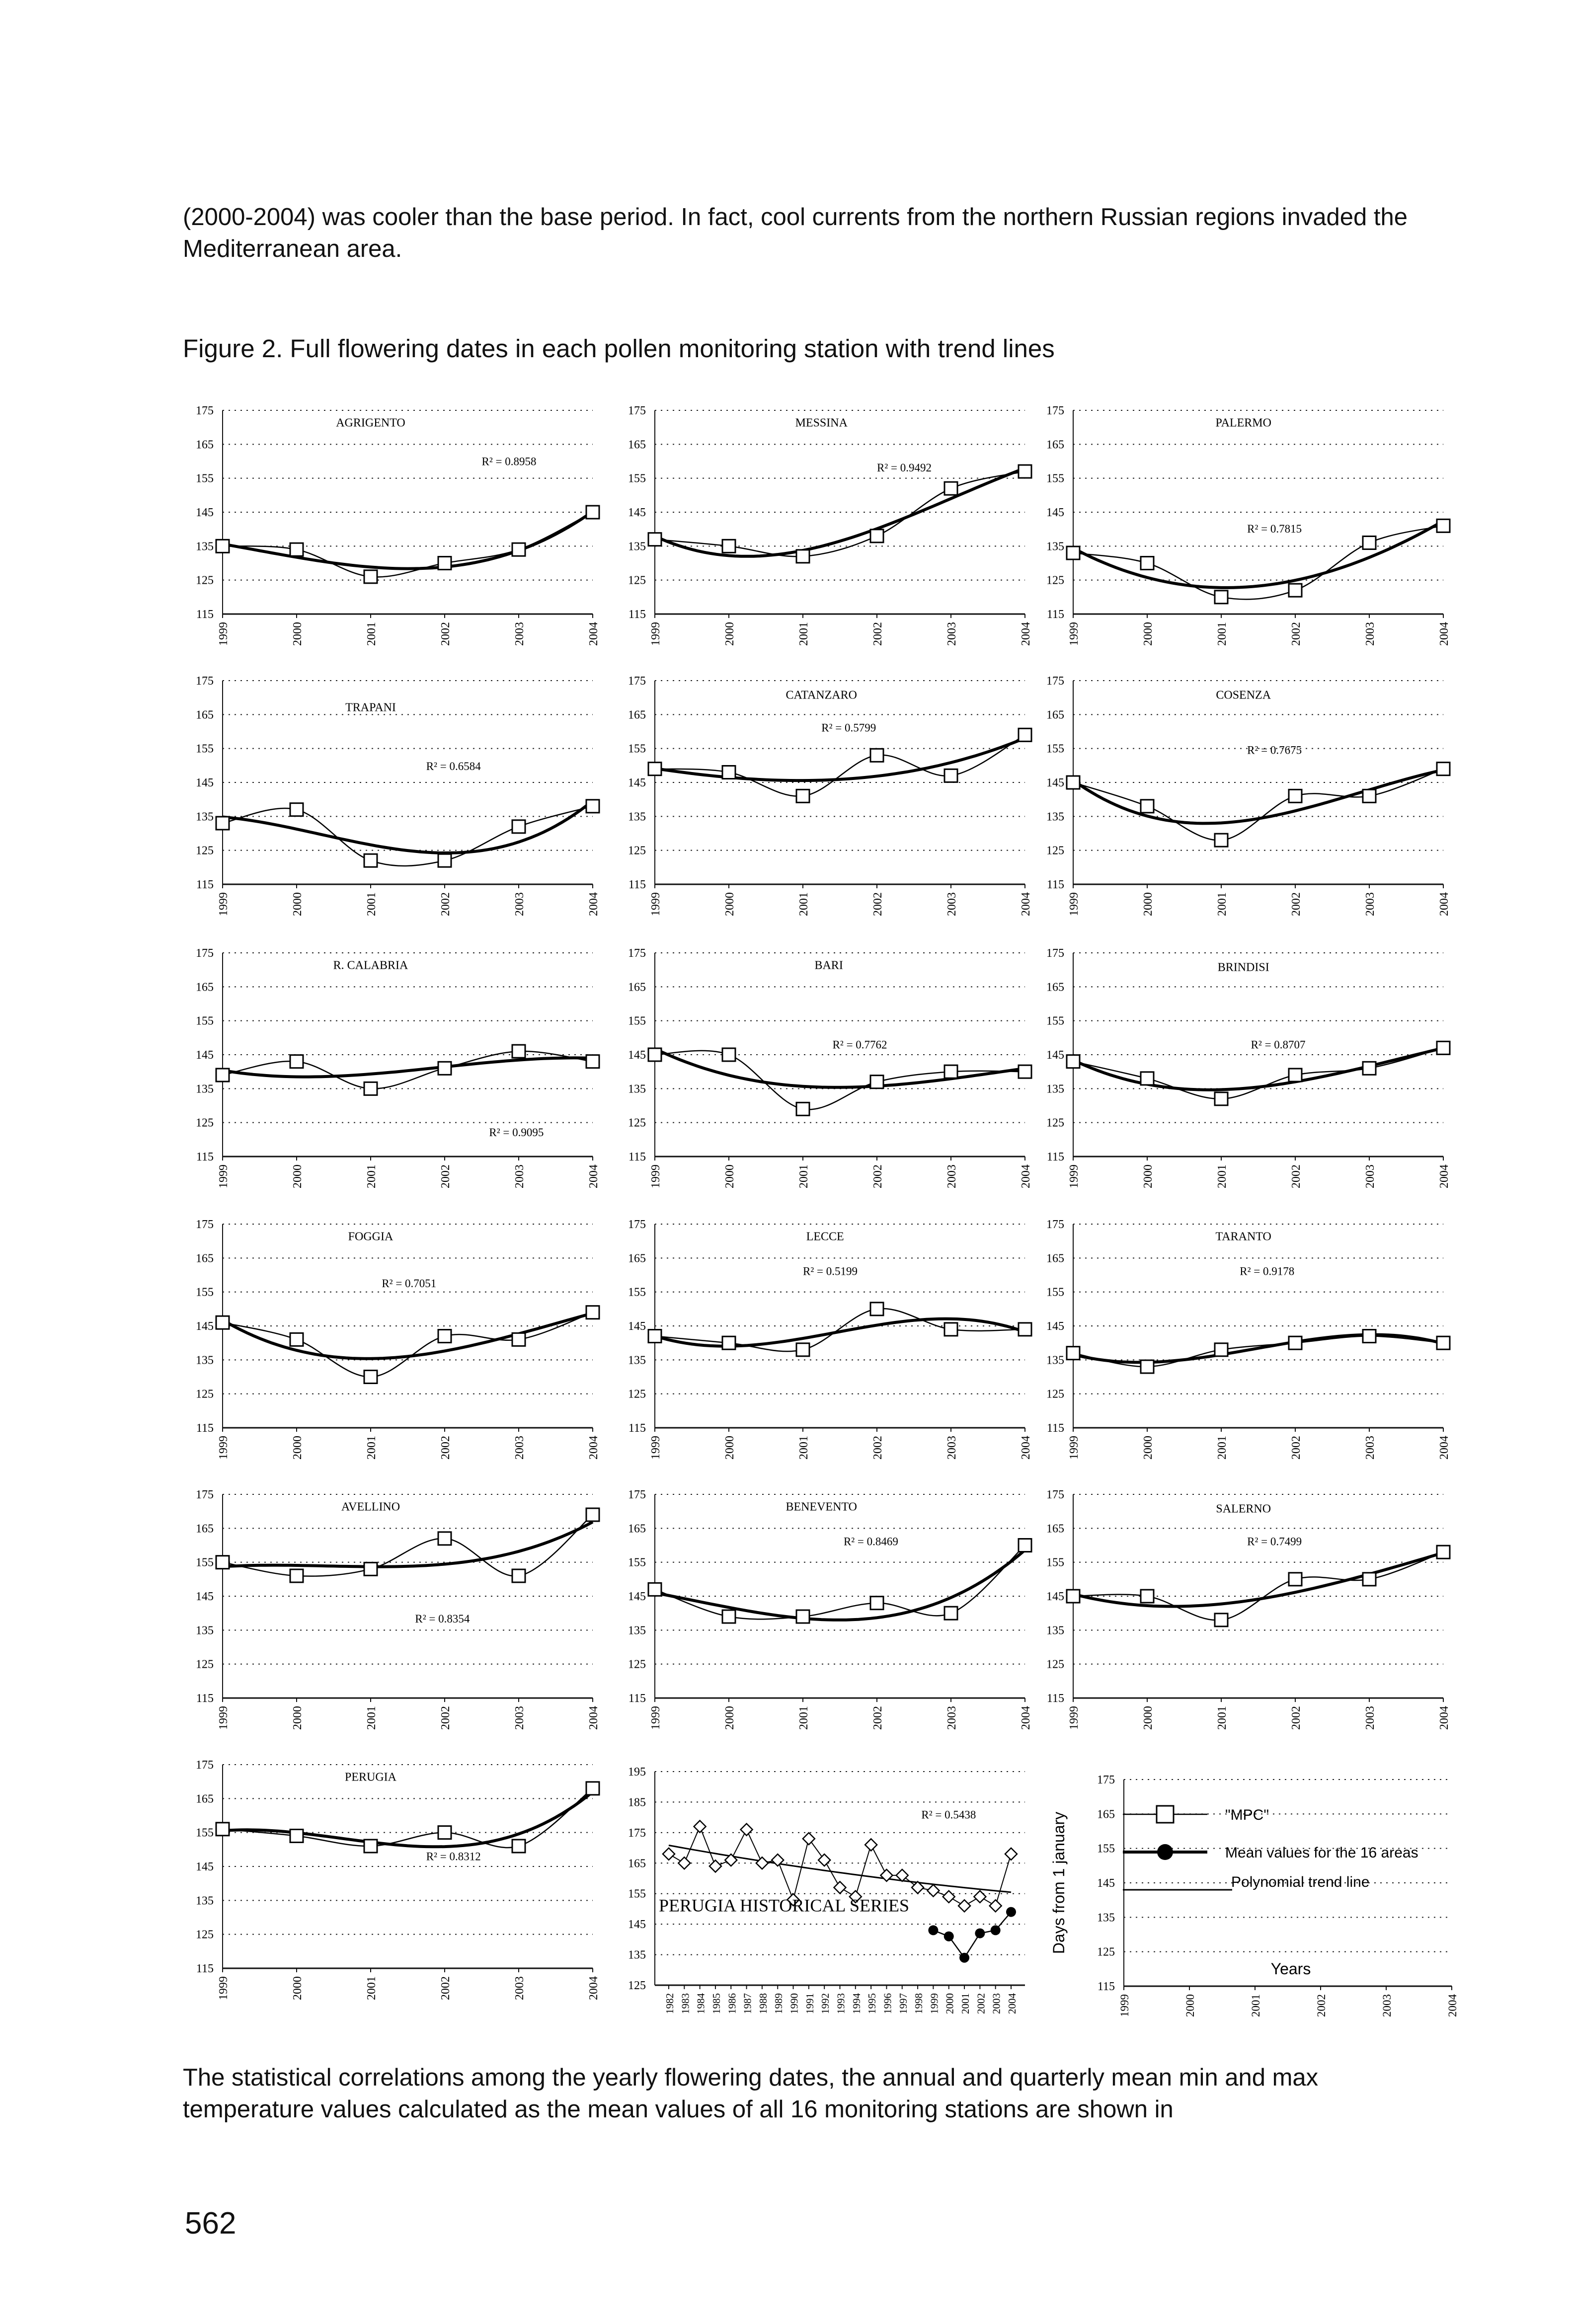  What do you see at coordinates (370, 1507) in the screenshot?
I see `chart-title: AVELLINO` at bounding box center [370, 1507].